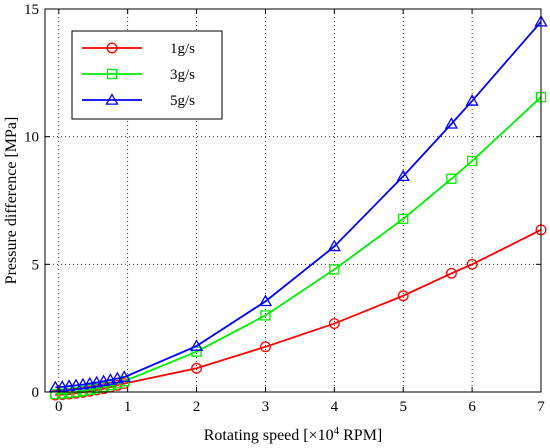 The height and width of the screenshot is (448, 550). I want to click on x-axis-title-tail: RPM], so click(360, 435).